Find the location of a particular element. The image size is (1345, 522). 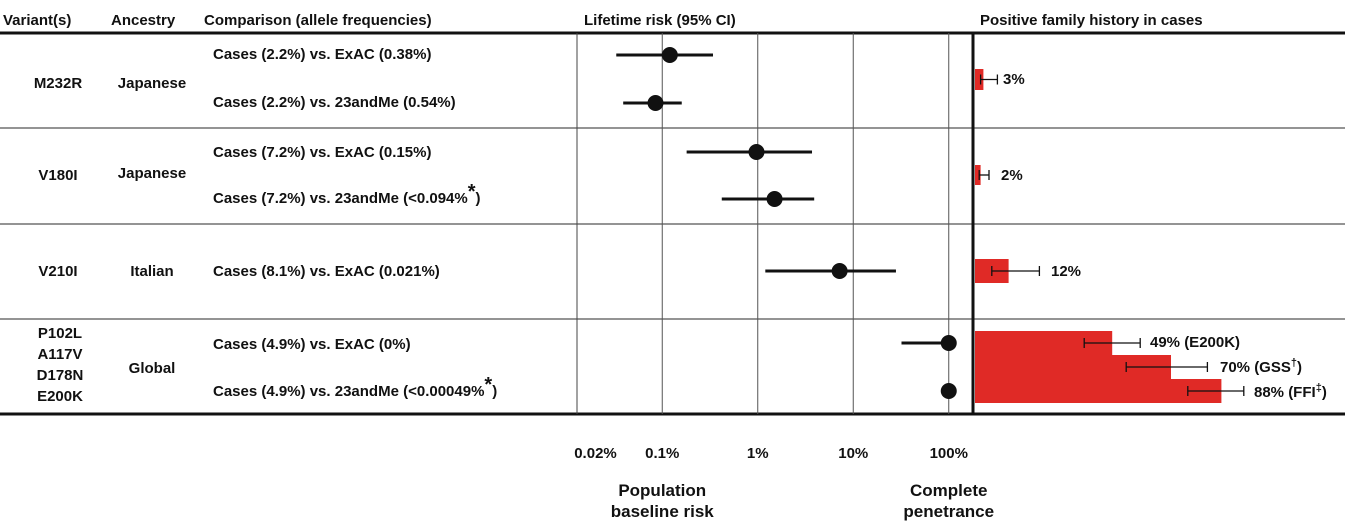

comparison-m232r-exac: Cases (2.2%) vs. ExAC (0.38%) is located at coordinates (322, 54).